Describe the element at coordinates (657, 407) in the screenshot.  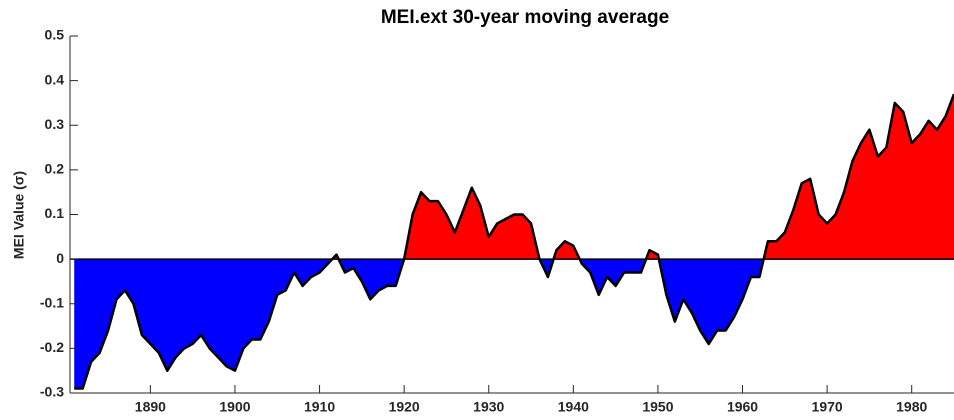
I see `x-tick-label: 1950` at that location.